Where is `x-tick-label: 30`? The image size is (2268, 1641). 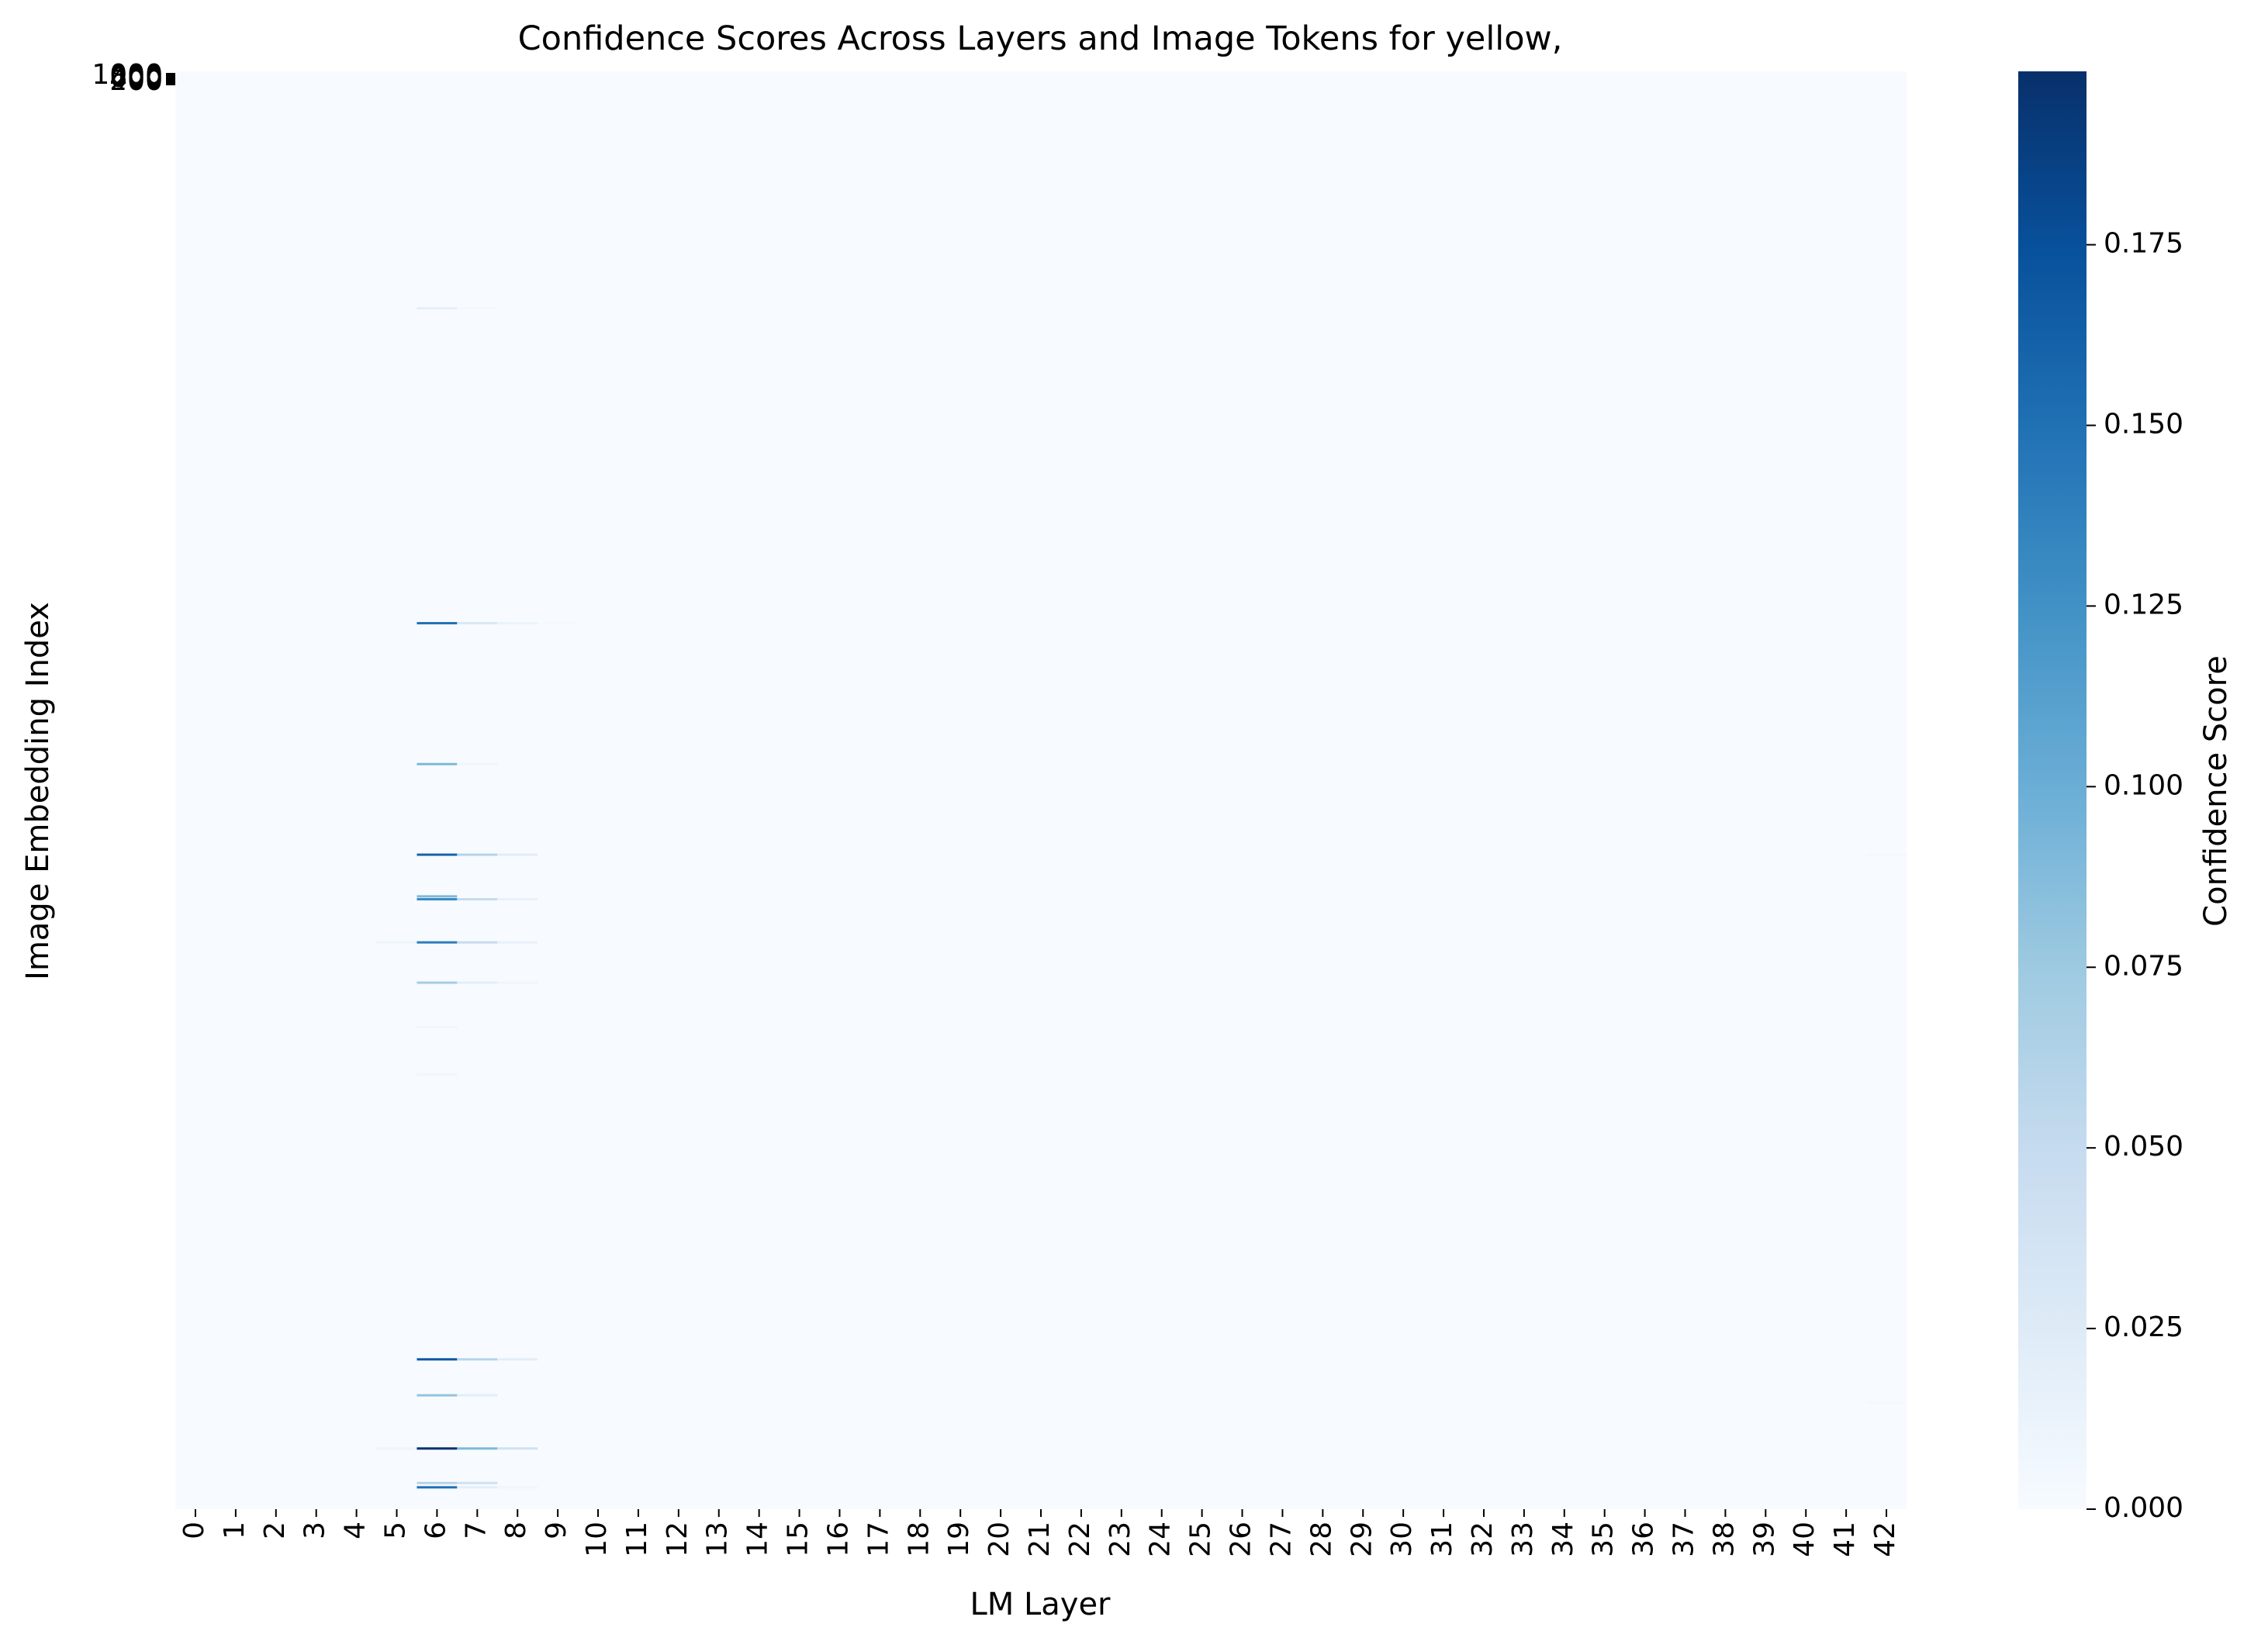
x-tick-label: 30 is located at coordinates (1402, 1539).